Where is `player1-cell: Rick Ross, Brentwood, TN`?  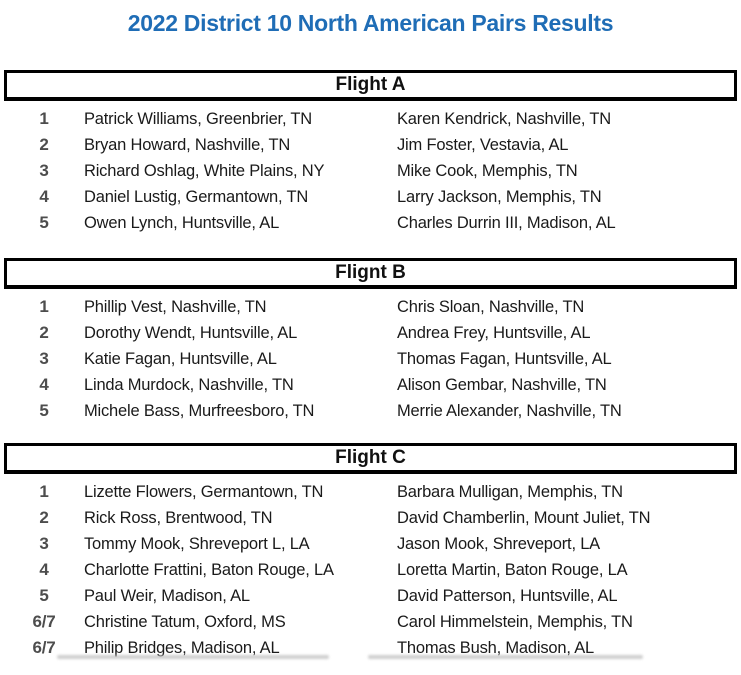 player1-cell: Rick Ross, Brentwood, TN is located at coordinates (178, 518).